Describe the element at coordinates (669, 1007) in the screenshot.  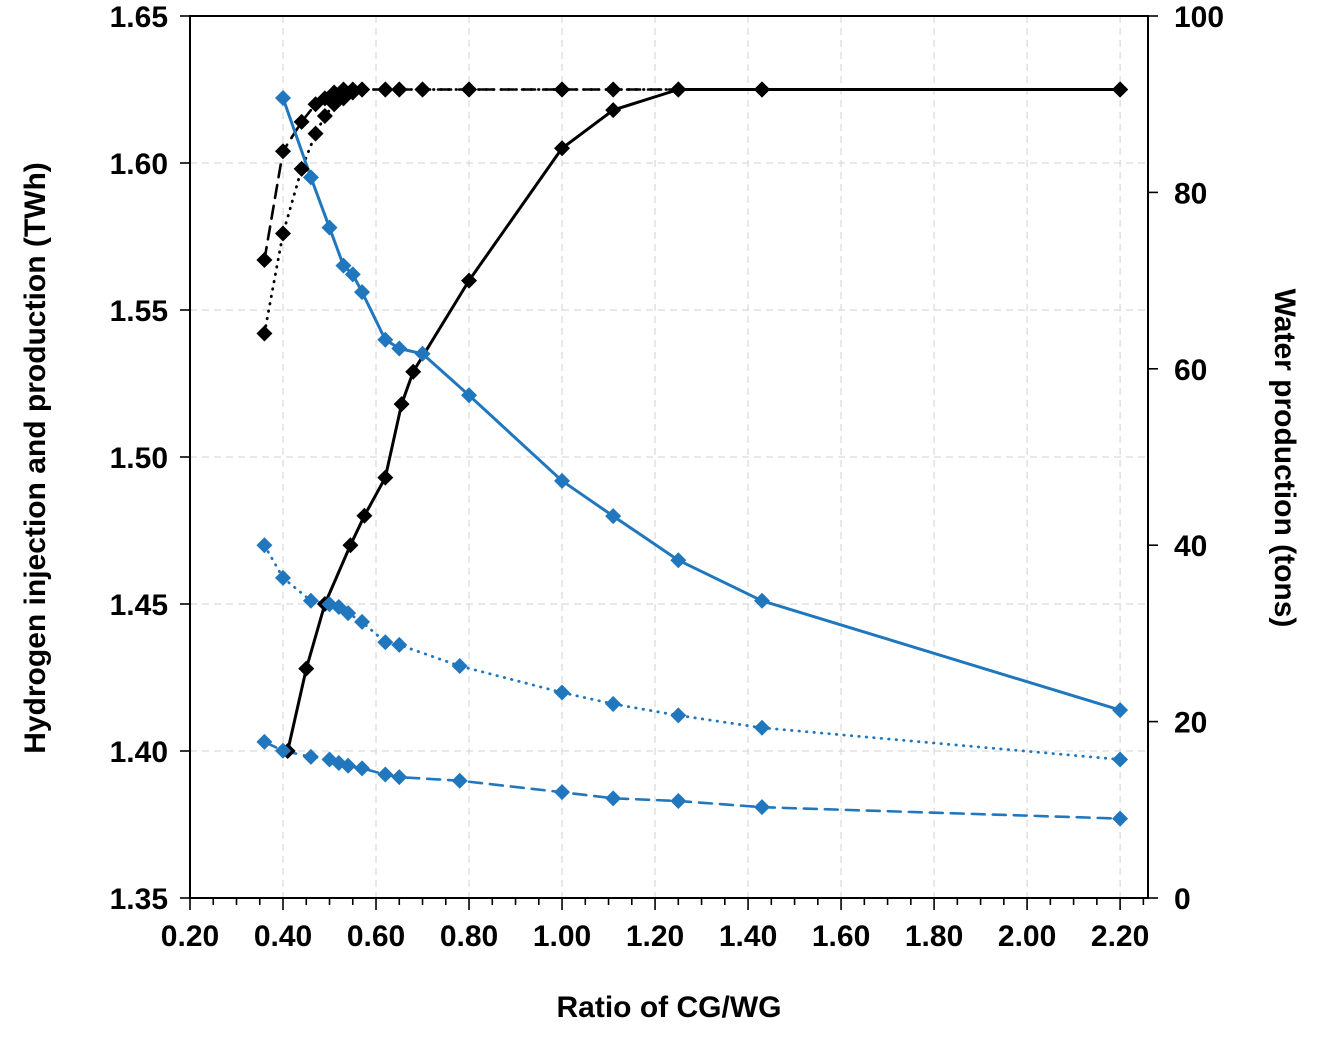
I see `x-axis-title: Ratio of CG/WG` at that location.